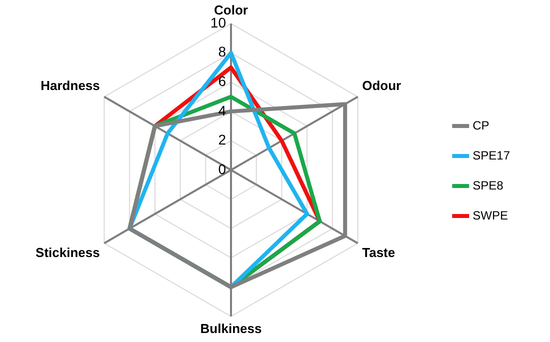  Describe the element at coordinates (222, 168) in the screenshot. I see `y-tick-label: 0` at that location.